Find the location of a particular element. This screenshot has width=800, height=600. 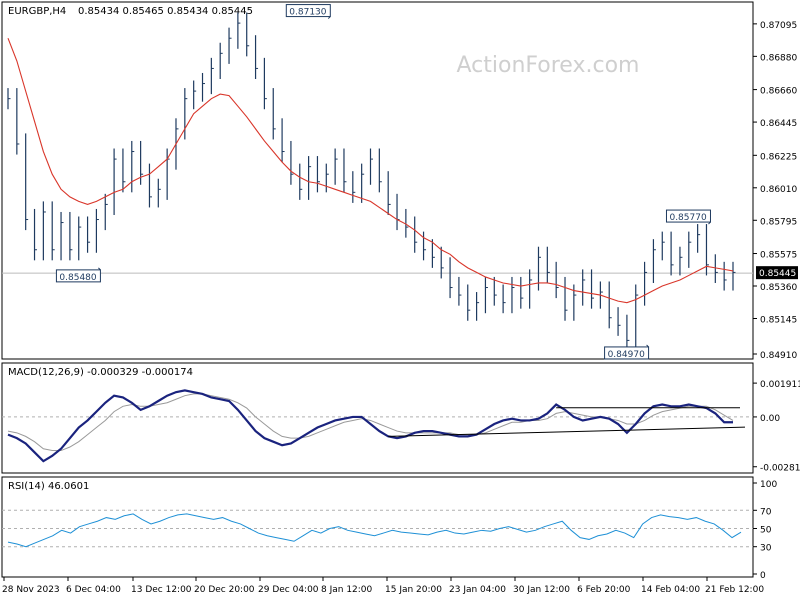

x-tick-label: 29 Dec 04:00 is located at coordinates (288, 590).